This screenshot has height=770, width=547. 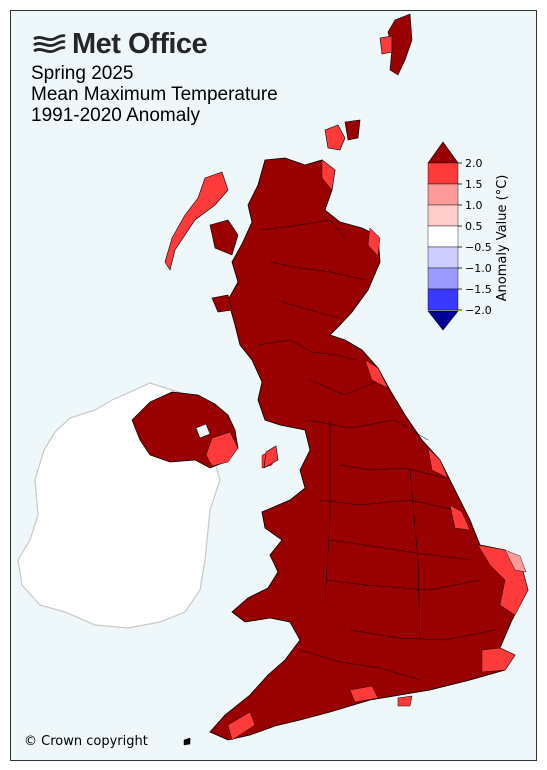 I want to click on title-line-variable: Mean Maximum Temperature, so click(x=154, y=94).